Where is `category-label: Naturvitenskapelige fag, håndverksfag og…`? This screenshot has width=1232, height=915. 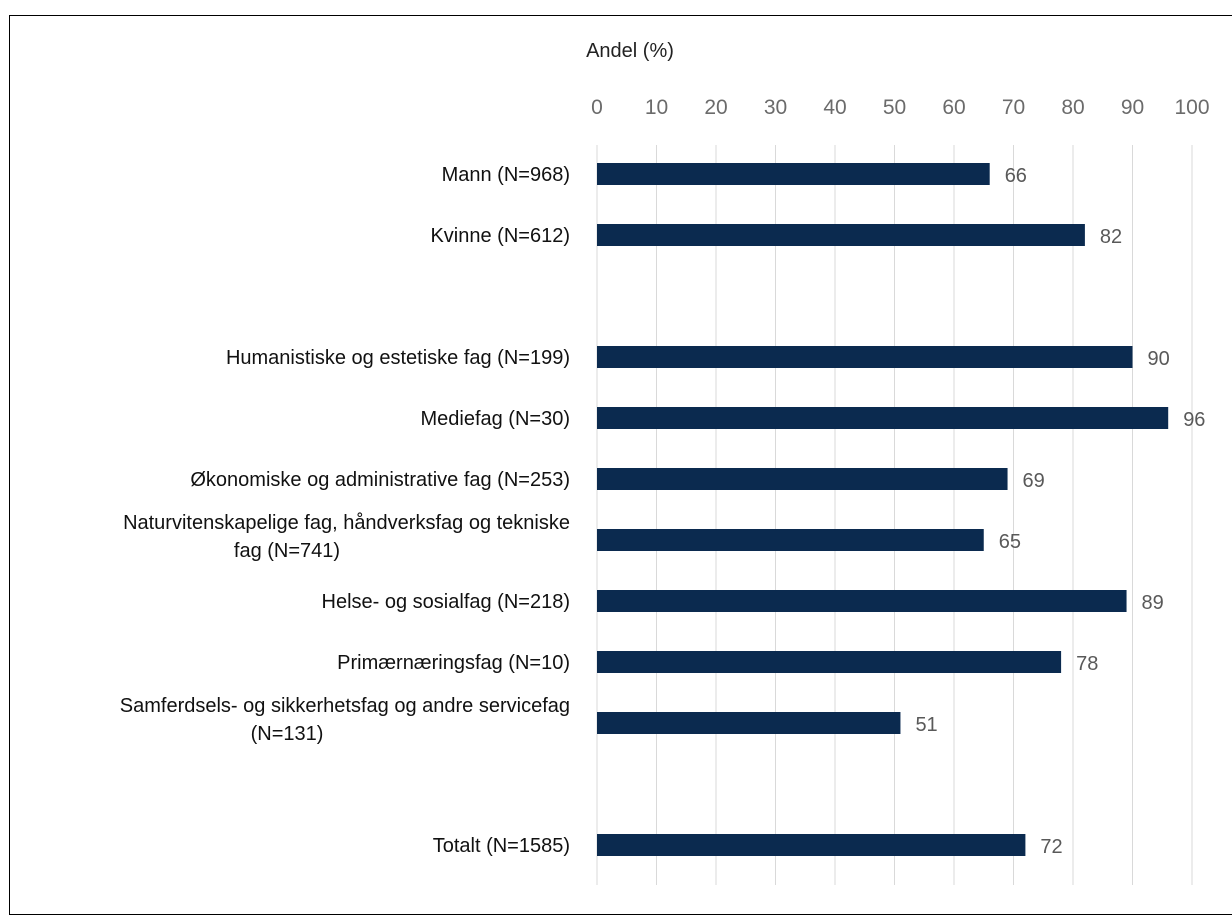
category-label: Naturvitenskapelige fag, håndverksfag og… is located at coordinates (346, 523).